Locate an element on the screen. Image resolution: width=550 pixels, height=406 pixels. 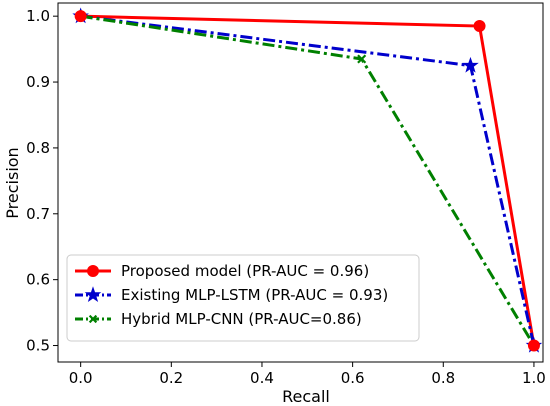
x-tick-label-1: 0.0 is located at coordinates (81, 378).